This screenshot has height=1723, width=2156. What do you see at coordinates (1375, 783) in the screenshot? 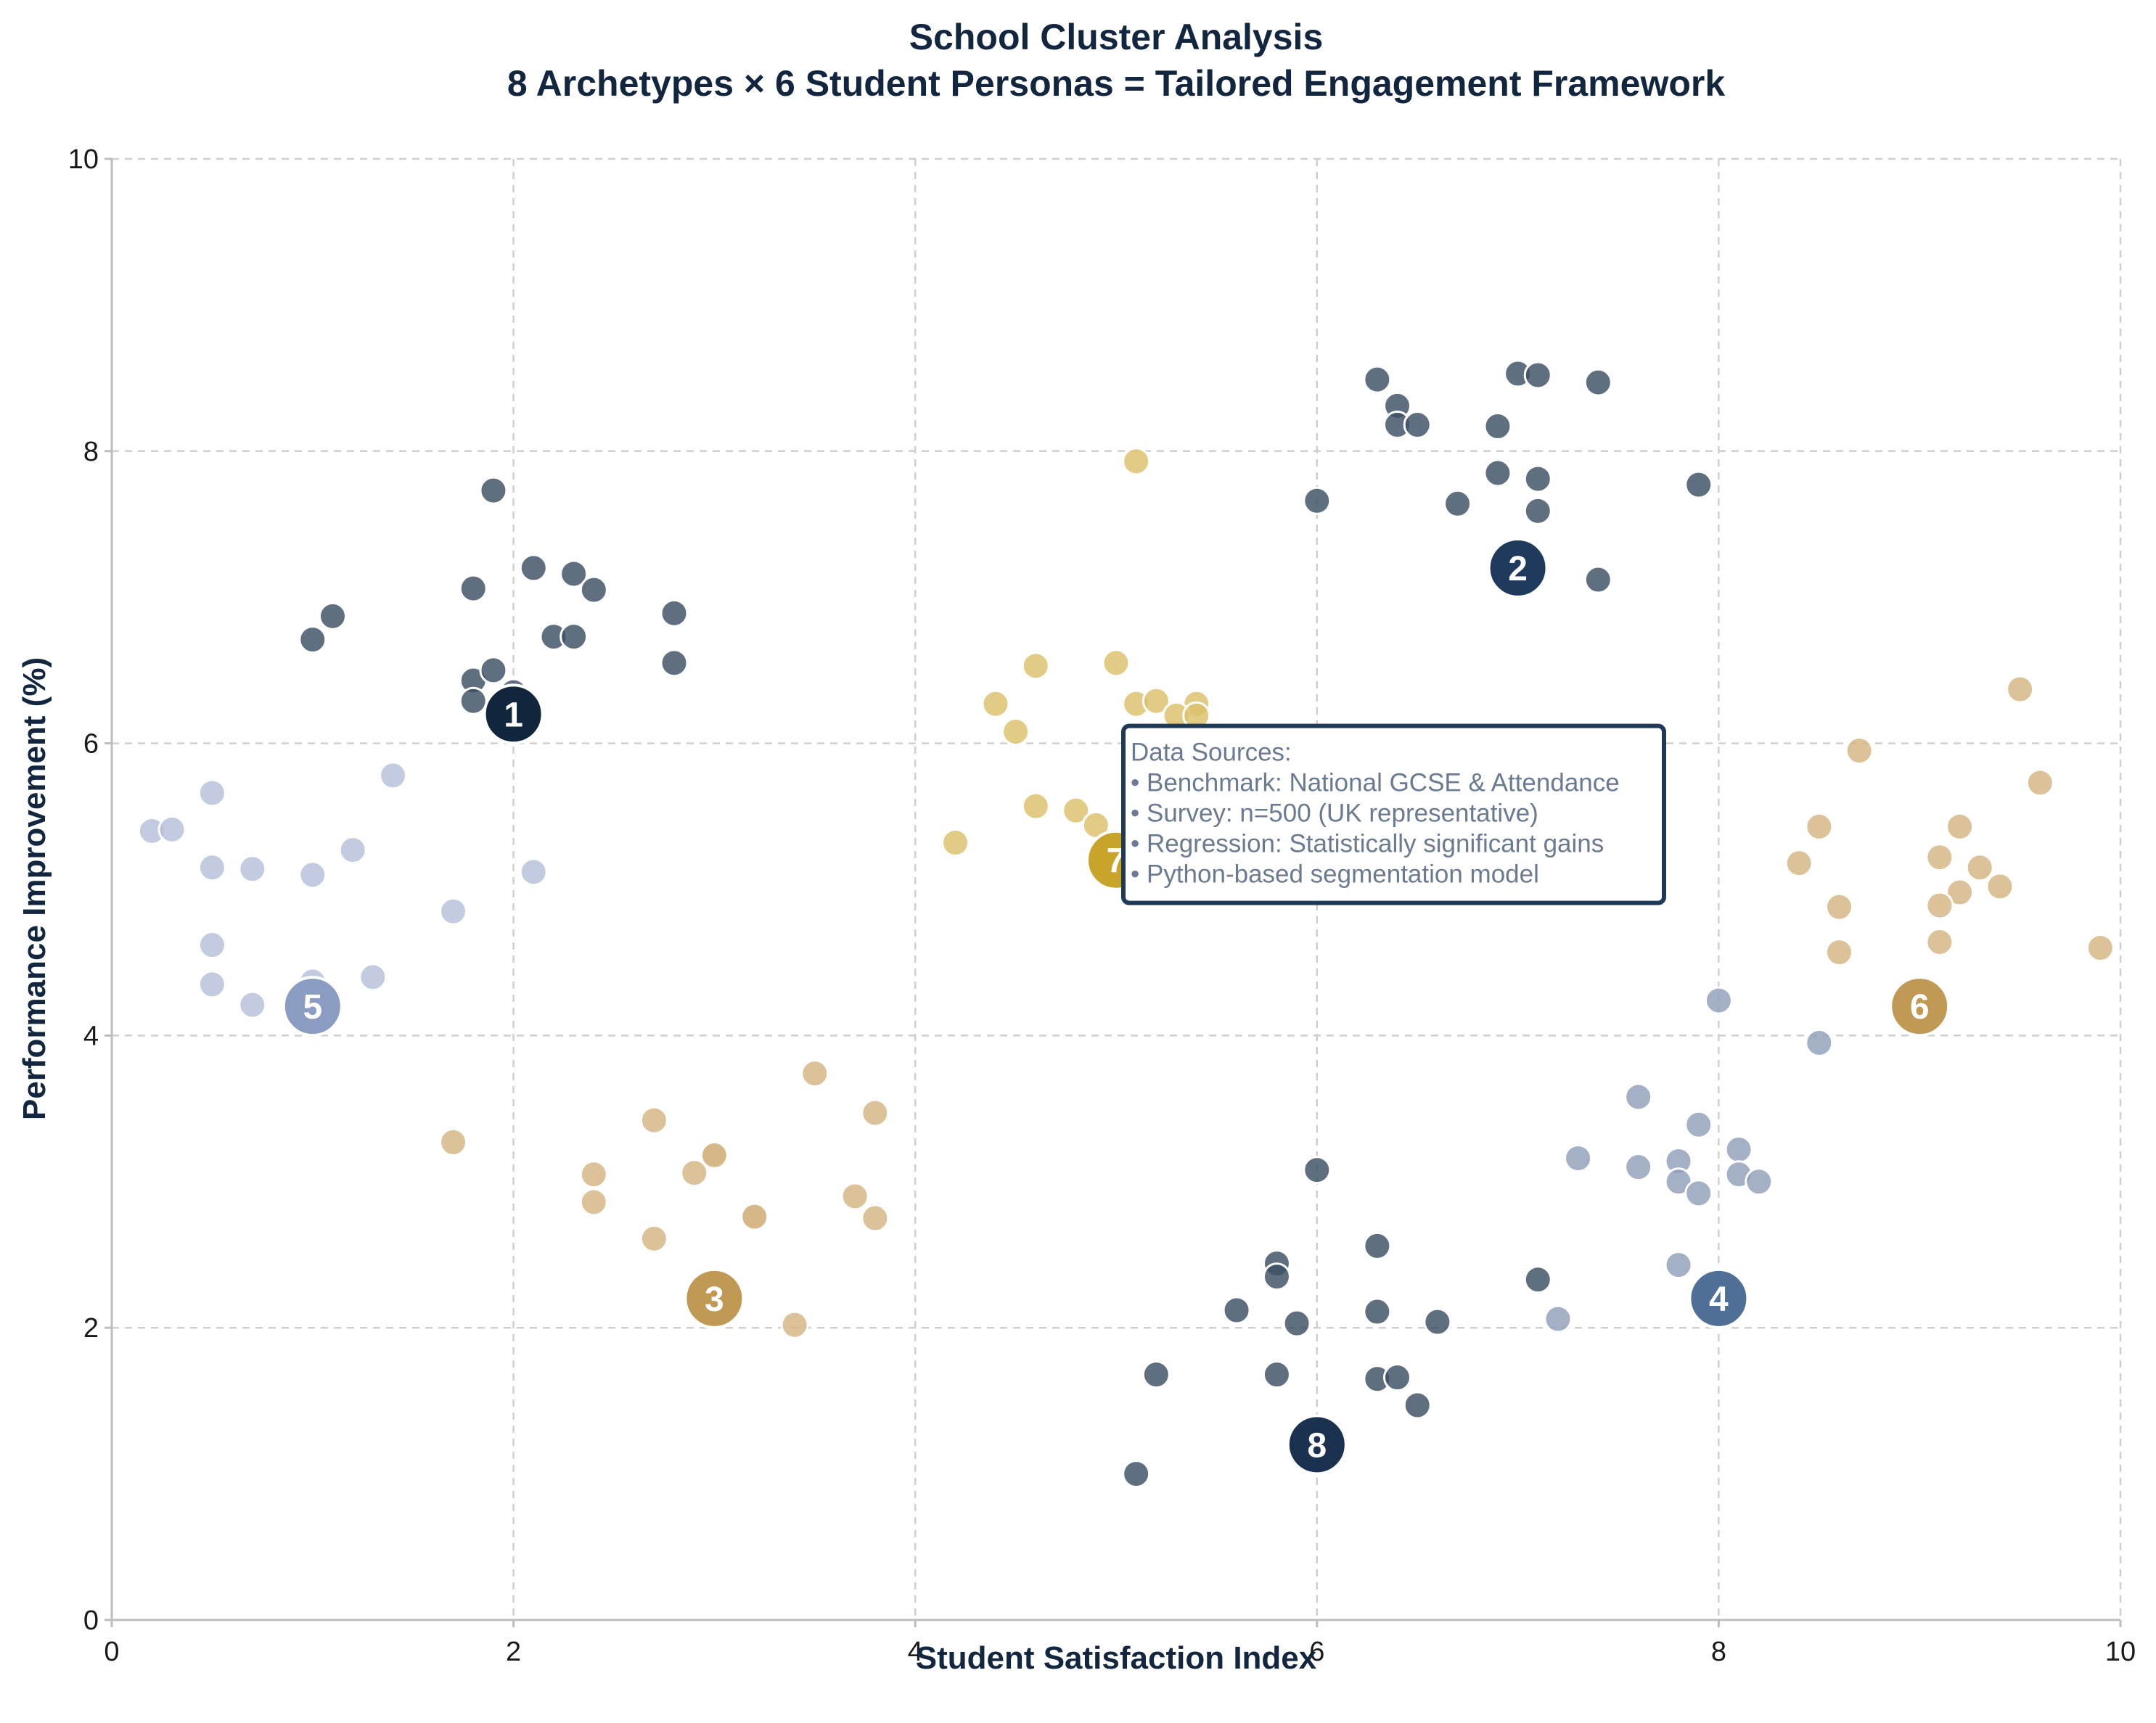
I see `annotation-line-1: • Benchmark: National GCSE & Attendance` at bounding box center [1375, 783].